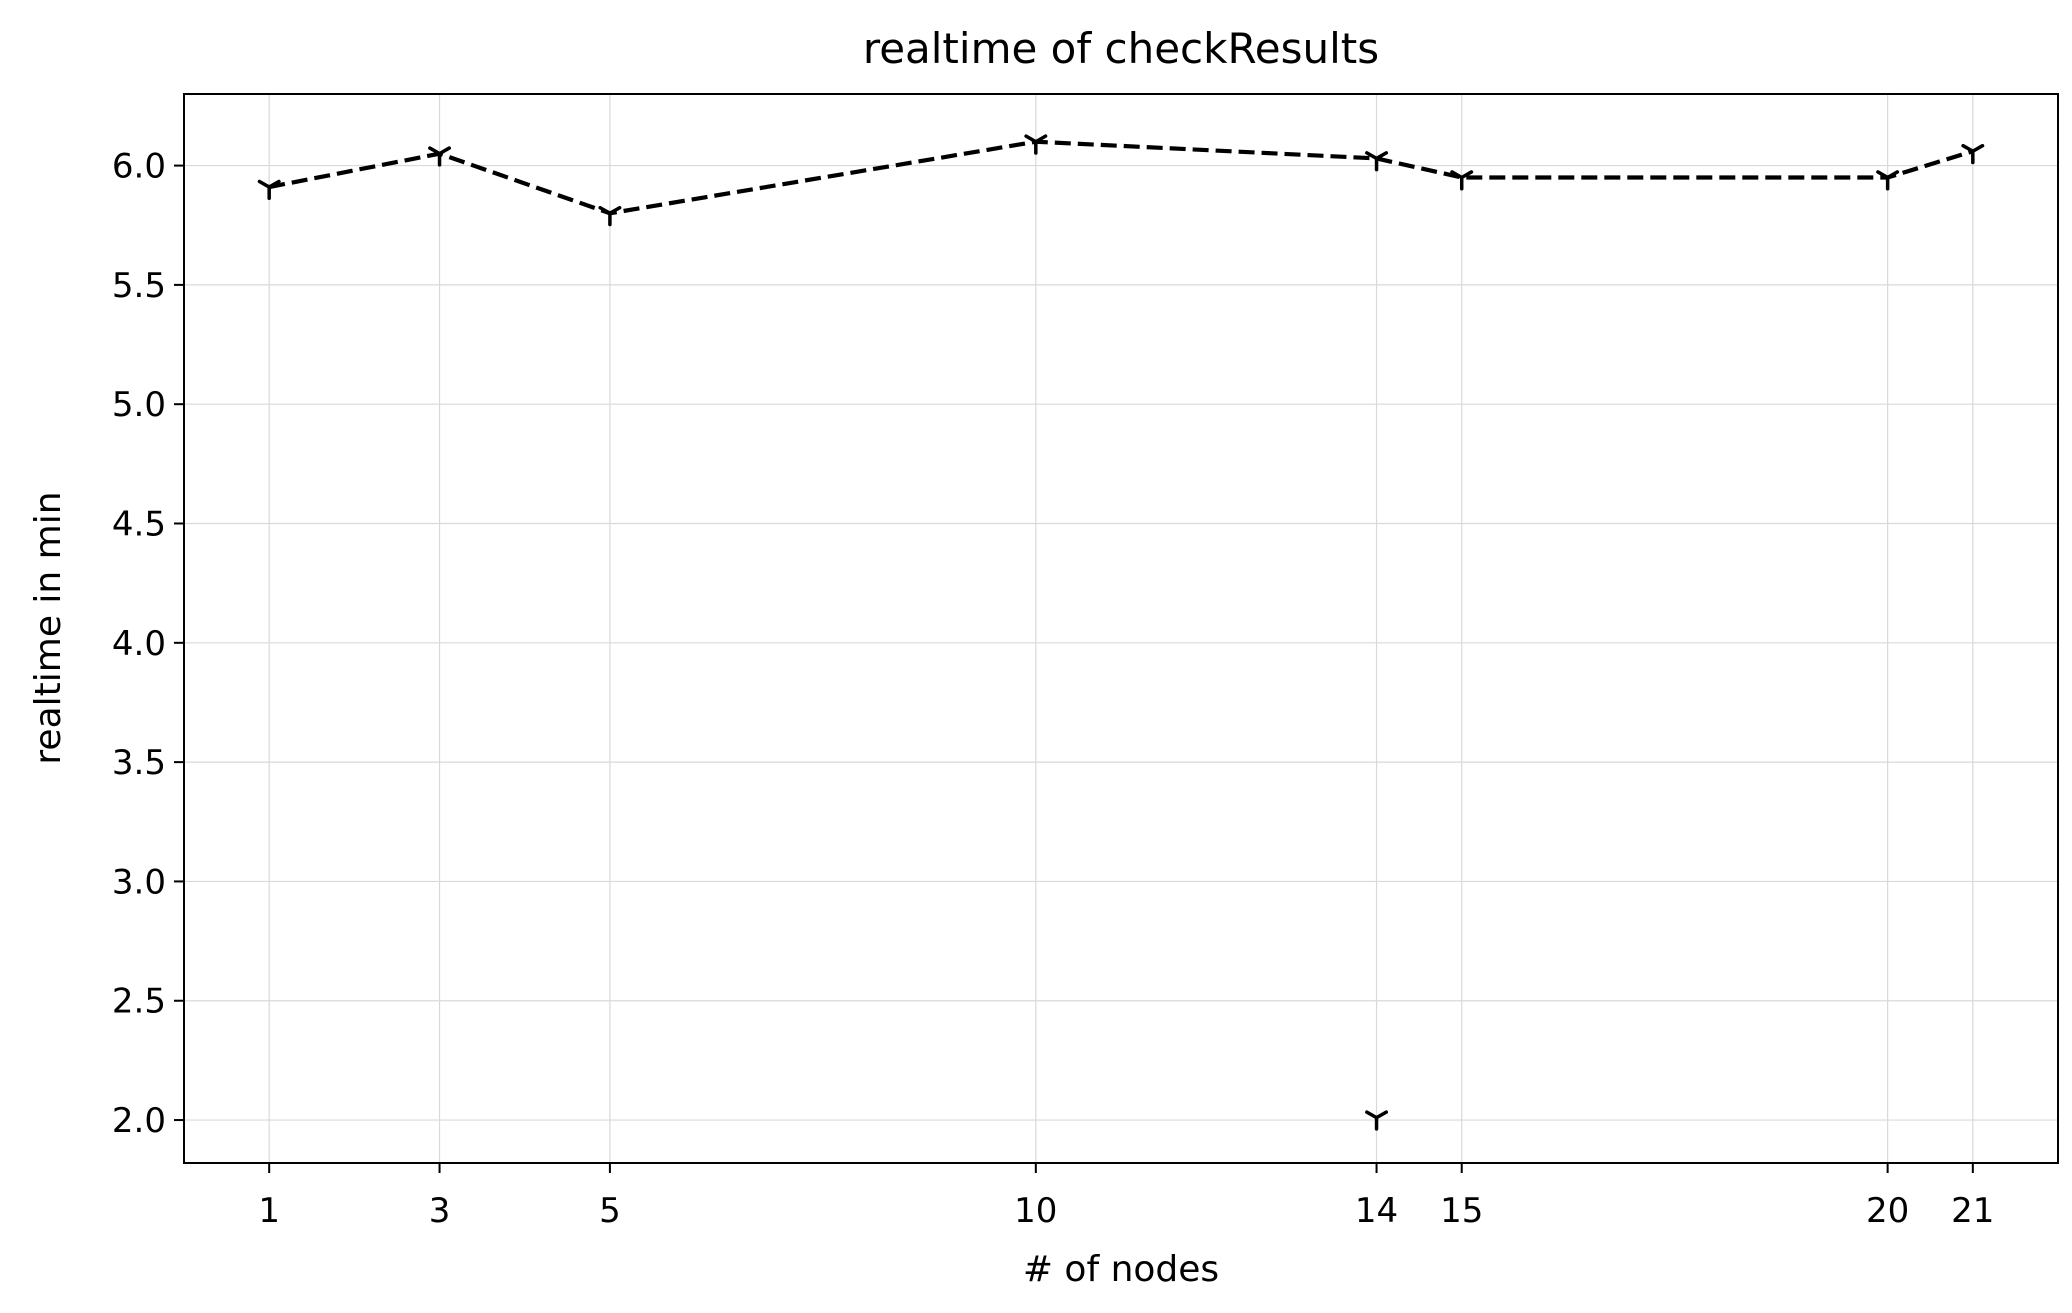 The image size is (2072, 1313). What do you see at coordinates (139, 167) in the screenshot?
I see `y-tick-label: 6.0` at bounding box center [139, 167].